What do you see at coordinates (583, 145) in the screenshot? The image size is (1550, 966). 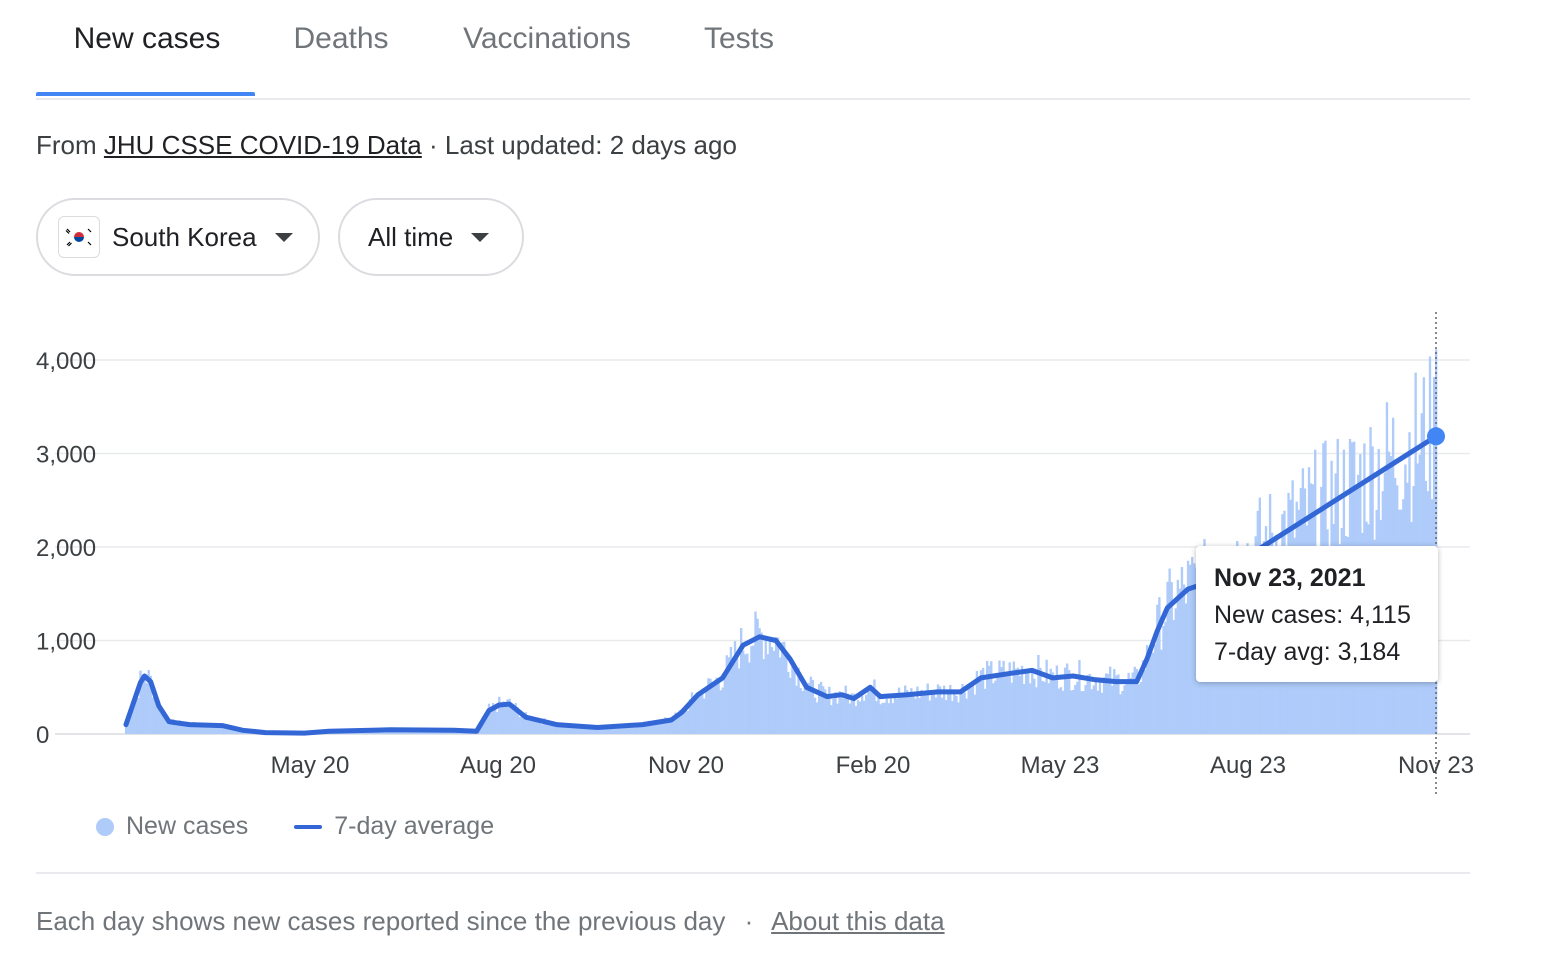 I see `last-updated: · Last updated: 2 days ago` at bounding box center [583, 145].